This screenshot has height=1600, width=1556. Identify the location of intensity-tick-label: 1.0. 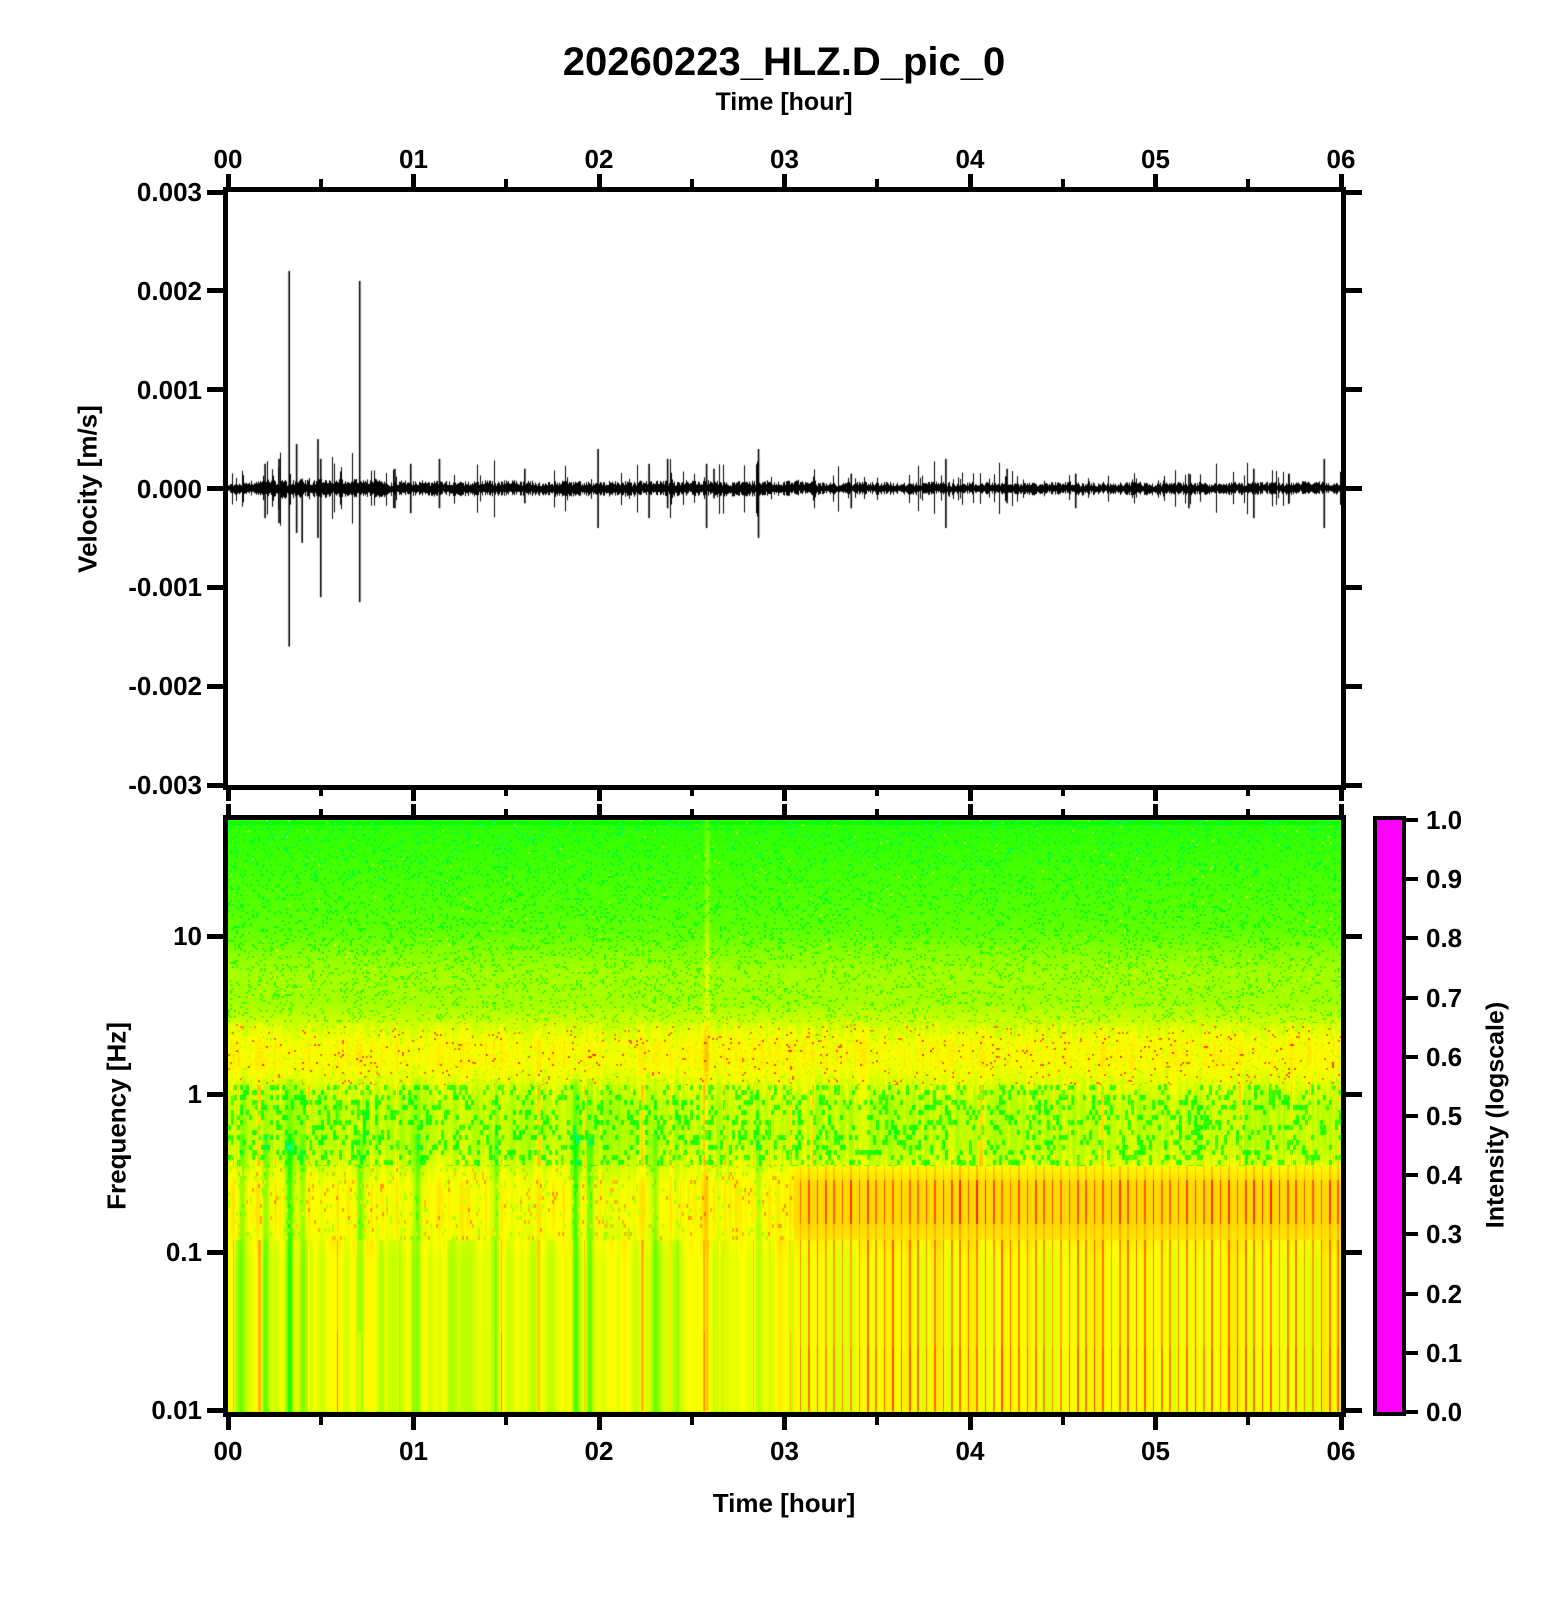
(1444, 820).